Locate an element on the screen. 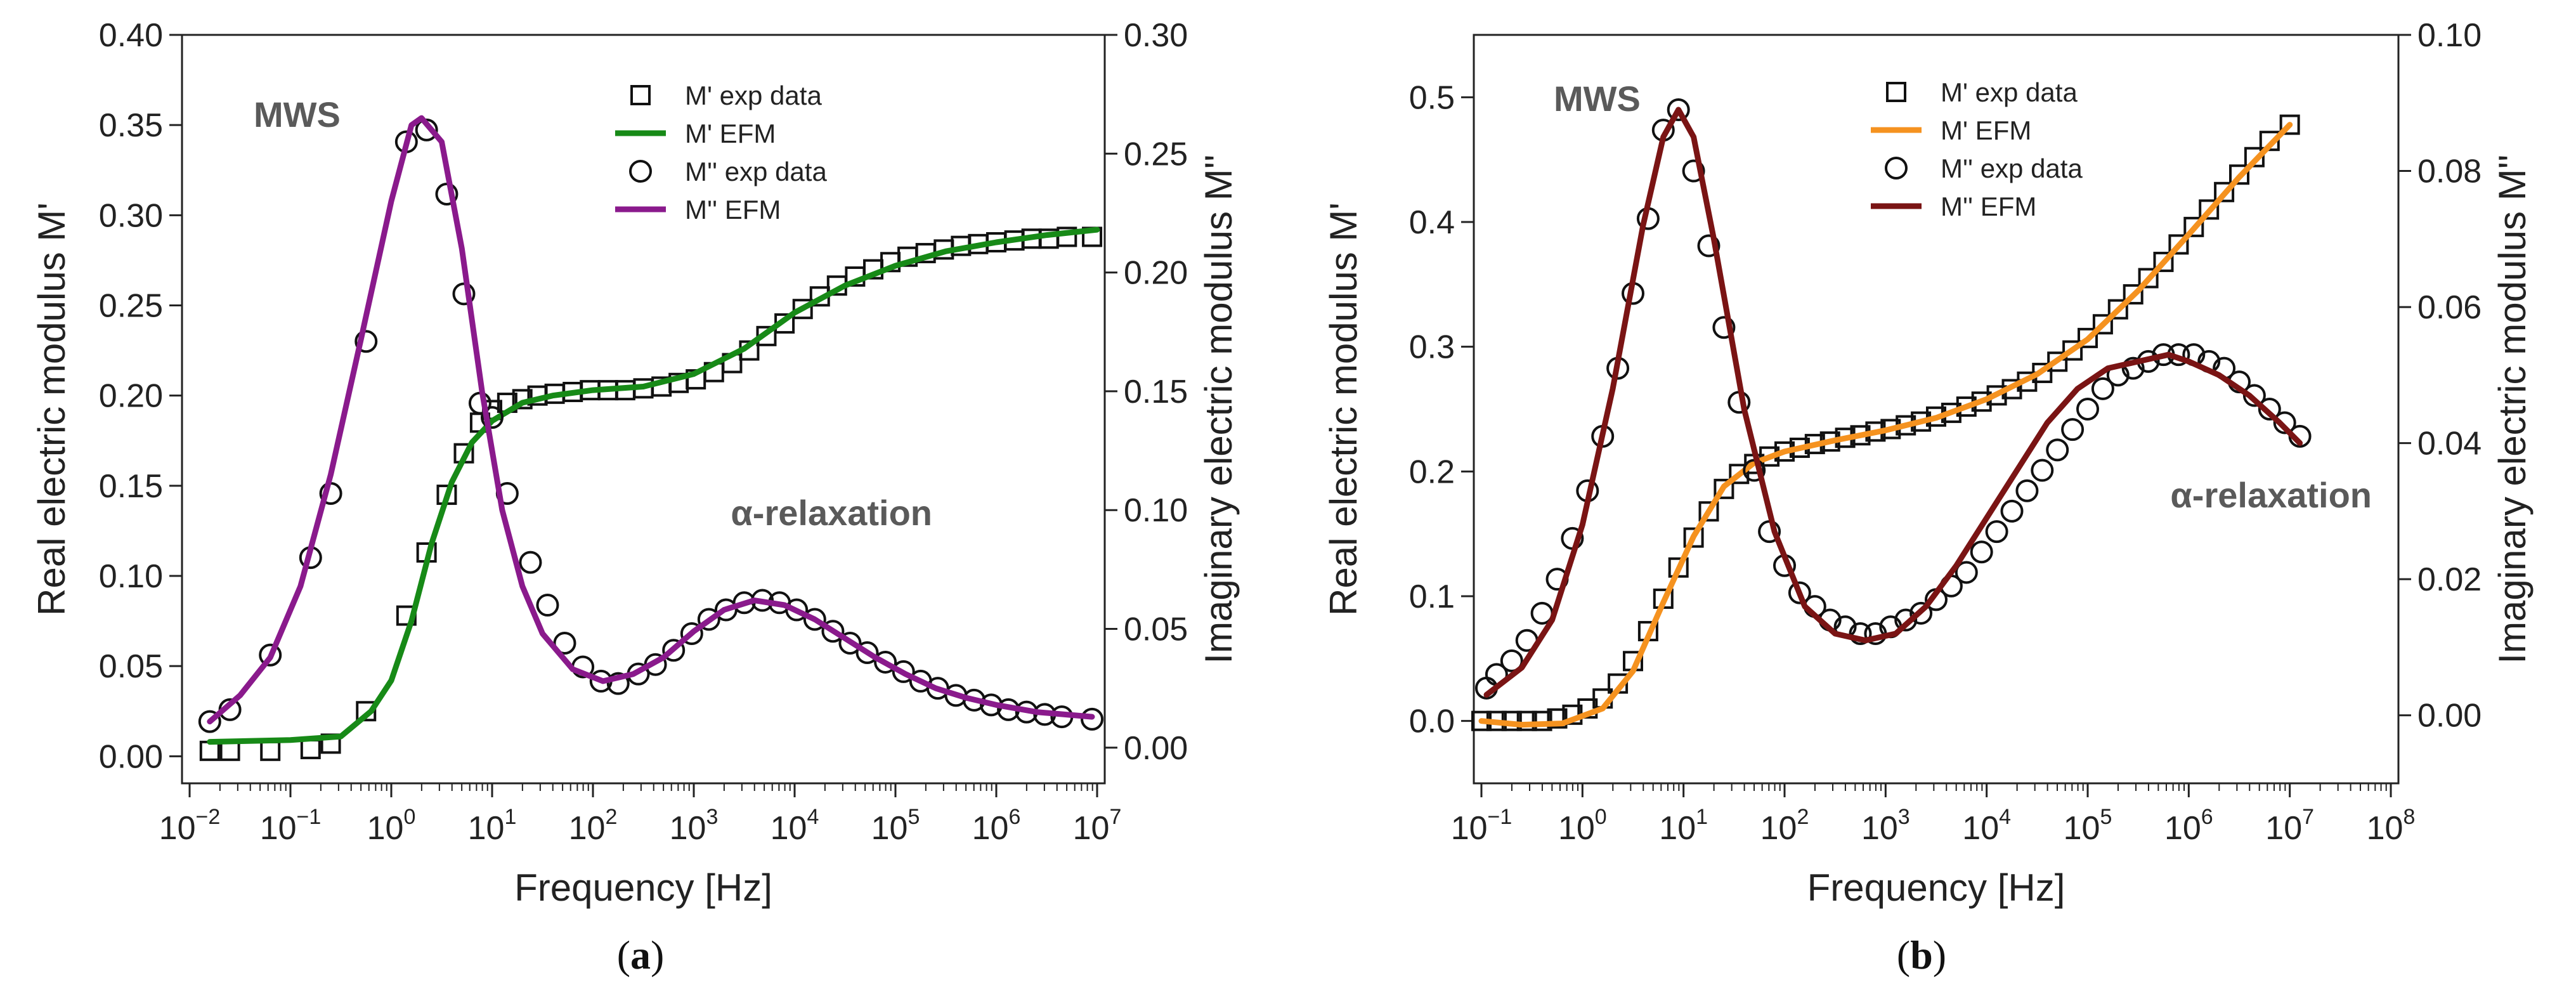 Image resolution: width=2576 pixels, height=992 pixels. panel-b-x-tick-label: 10³ is located at coordinates (1885, 826).